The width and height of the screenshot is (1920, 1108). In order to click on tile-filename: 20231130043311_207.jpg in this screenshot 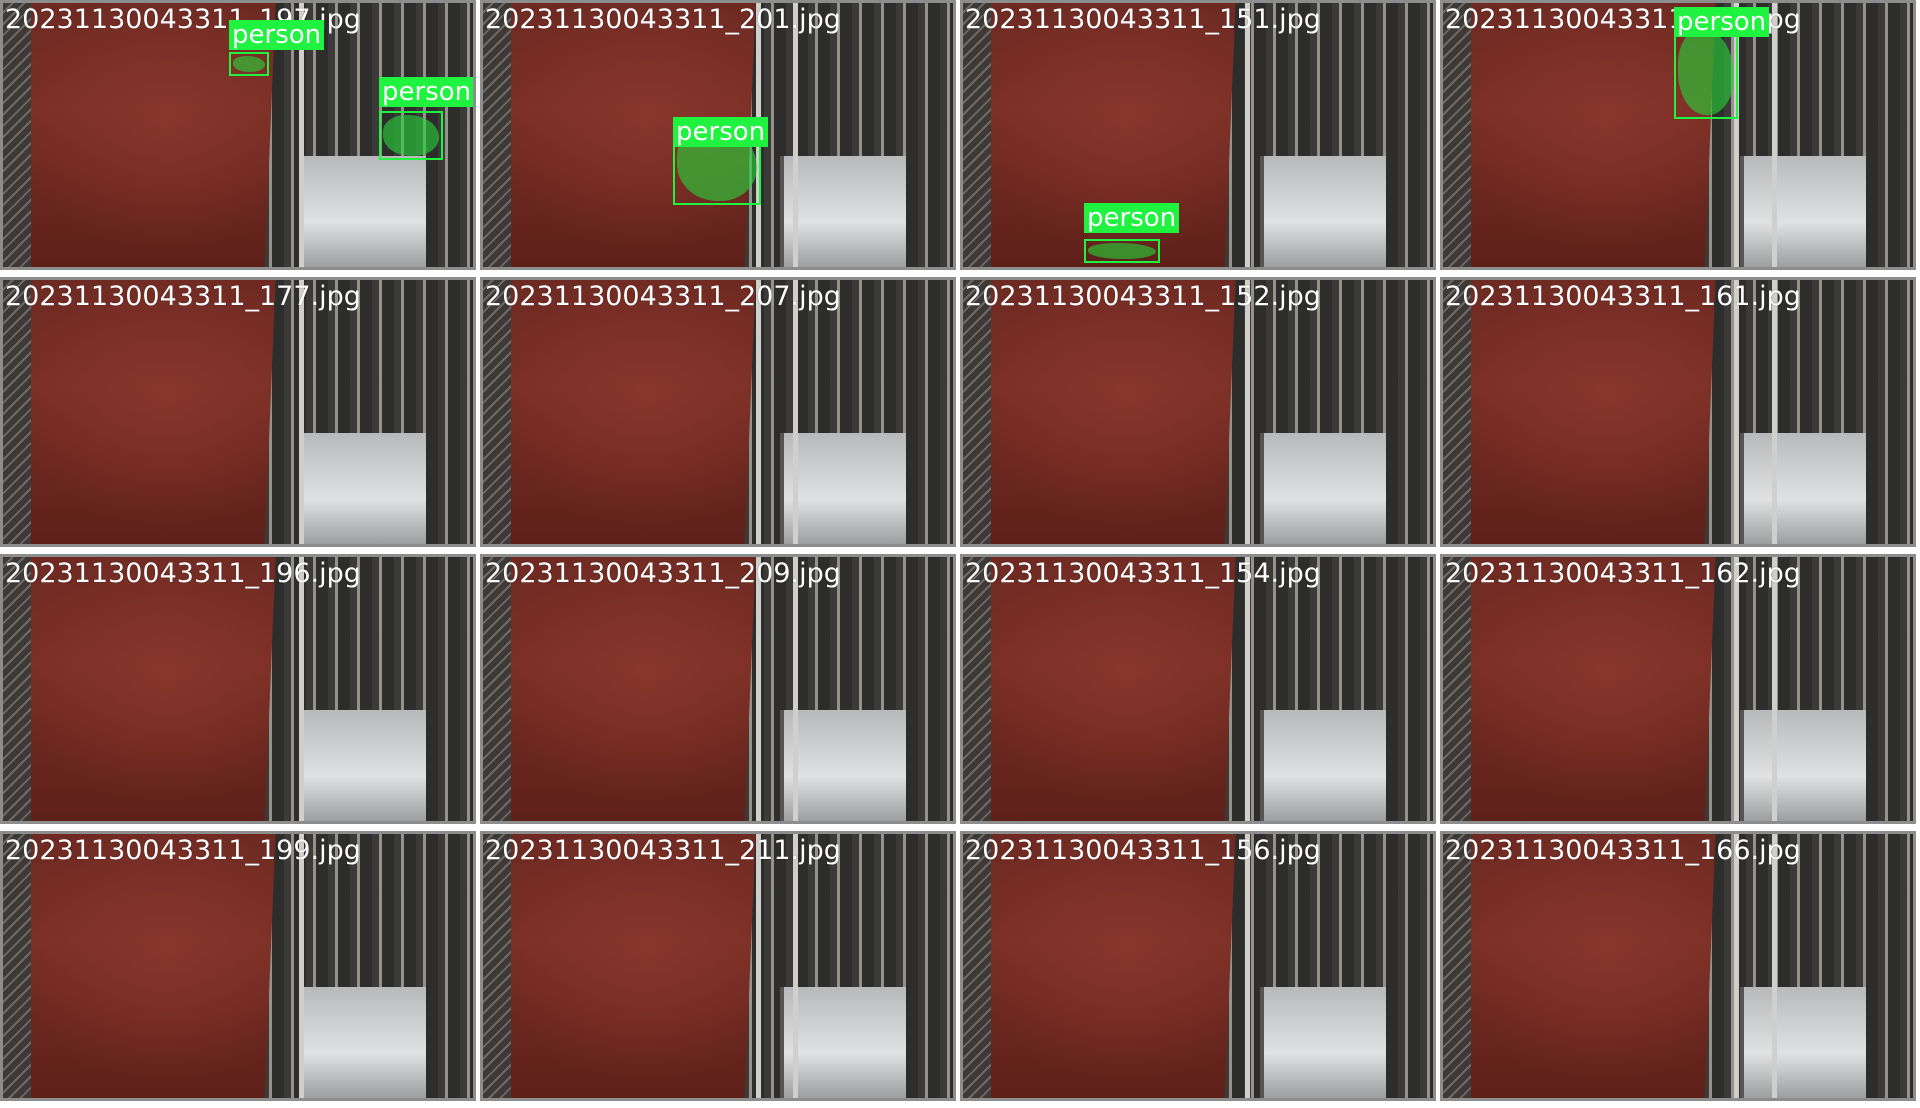, I will do `click(663, 296)`.